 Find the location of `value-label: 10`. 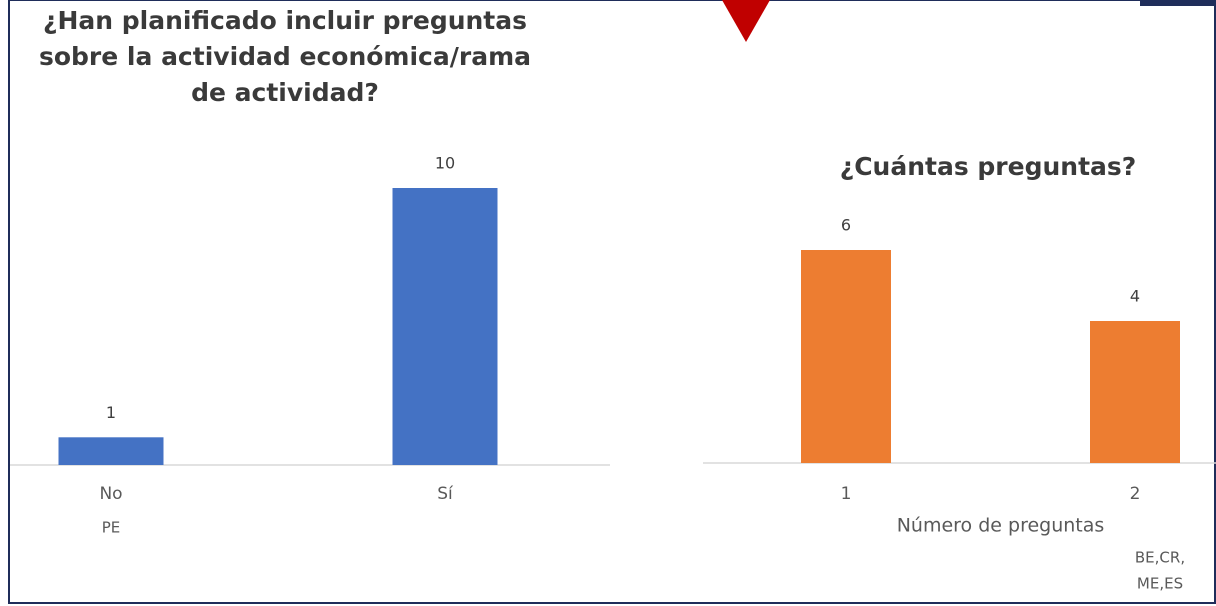

value-label: 10 is located at coordinates (445, 163).